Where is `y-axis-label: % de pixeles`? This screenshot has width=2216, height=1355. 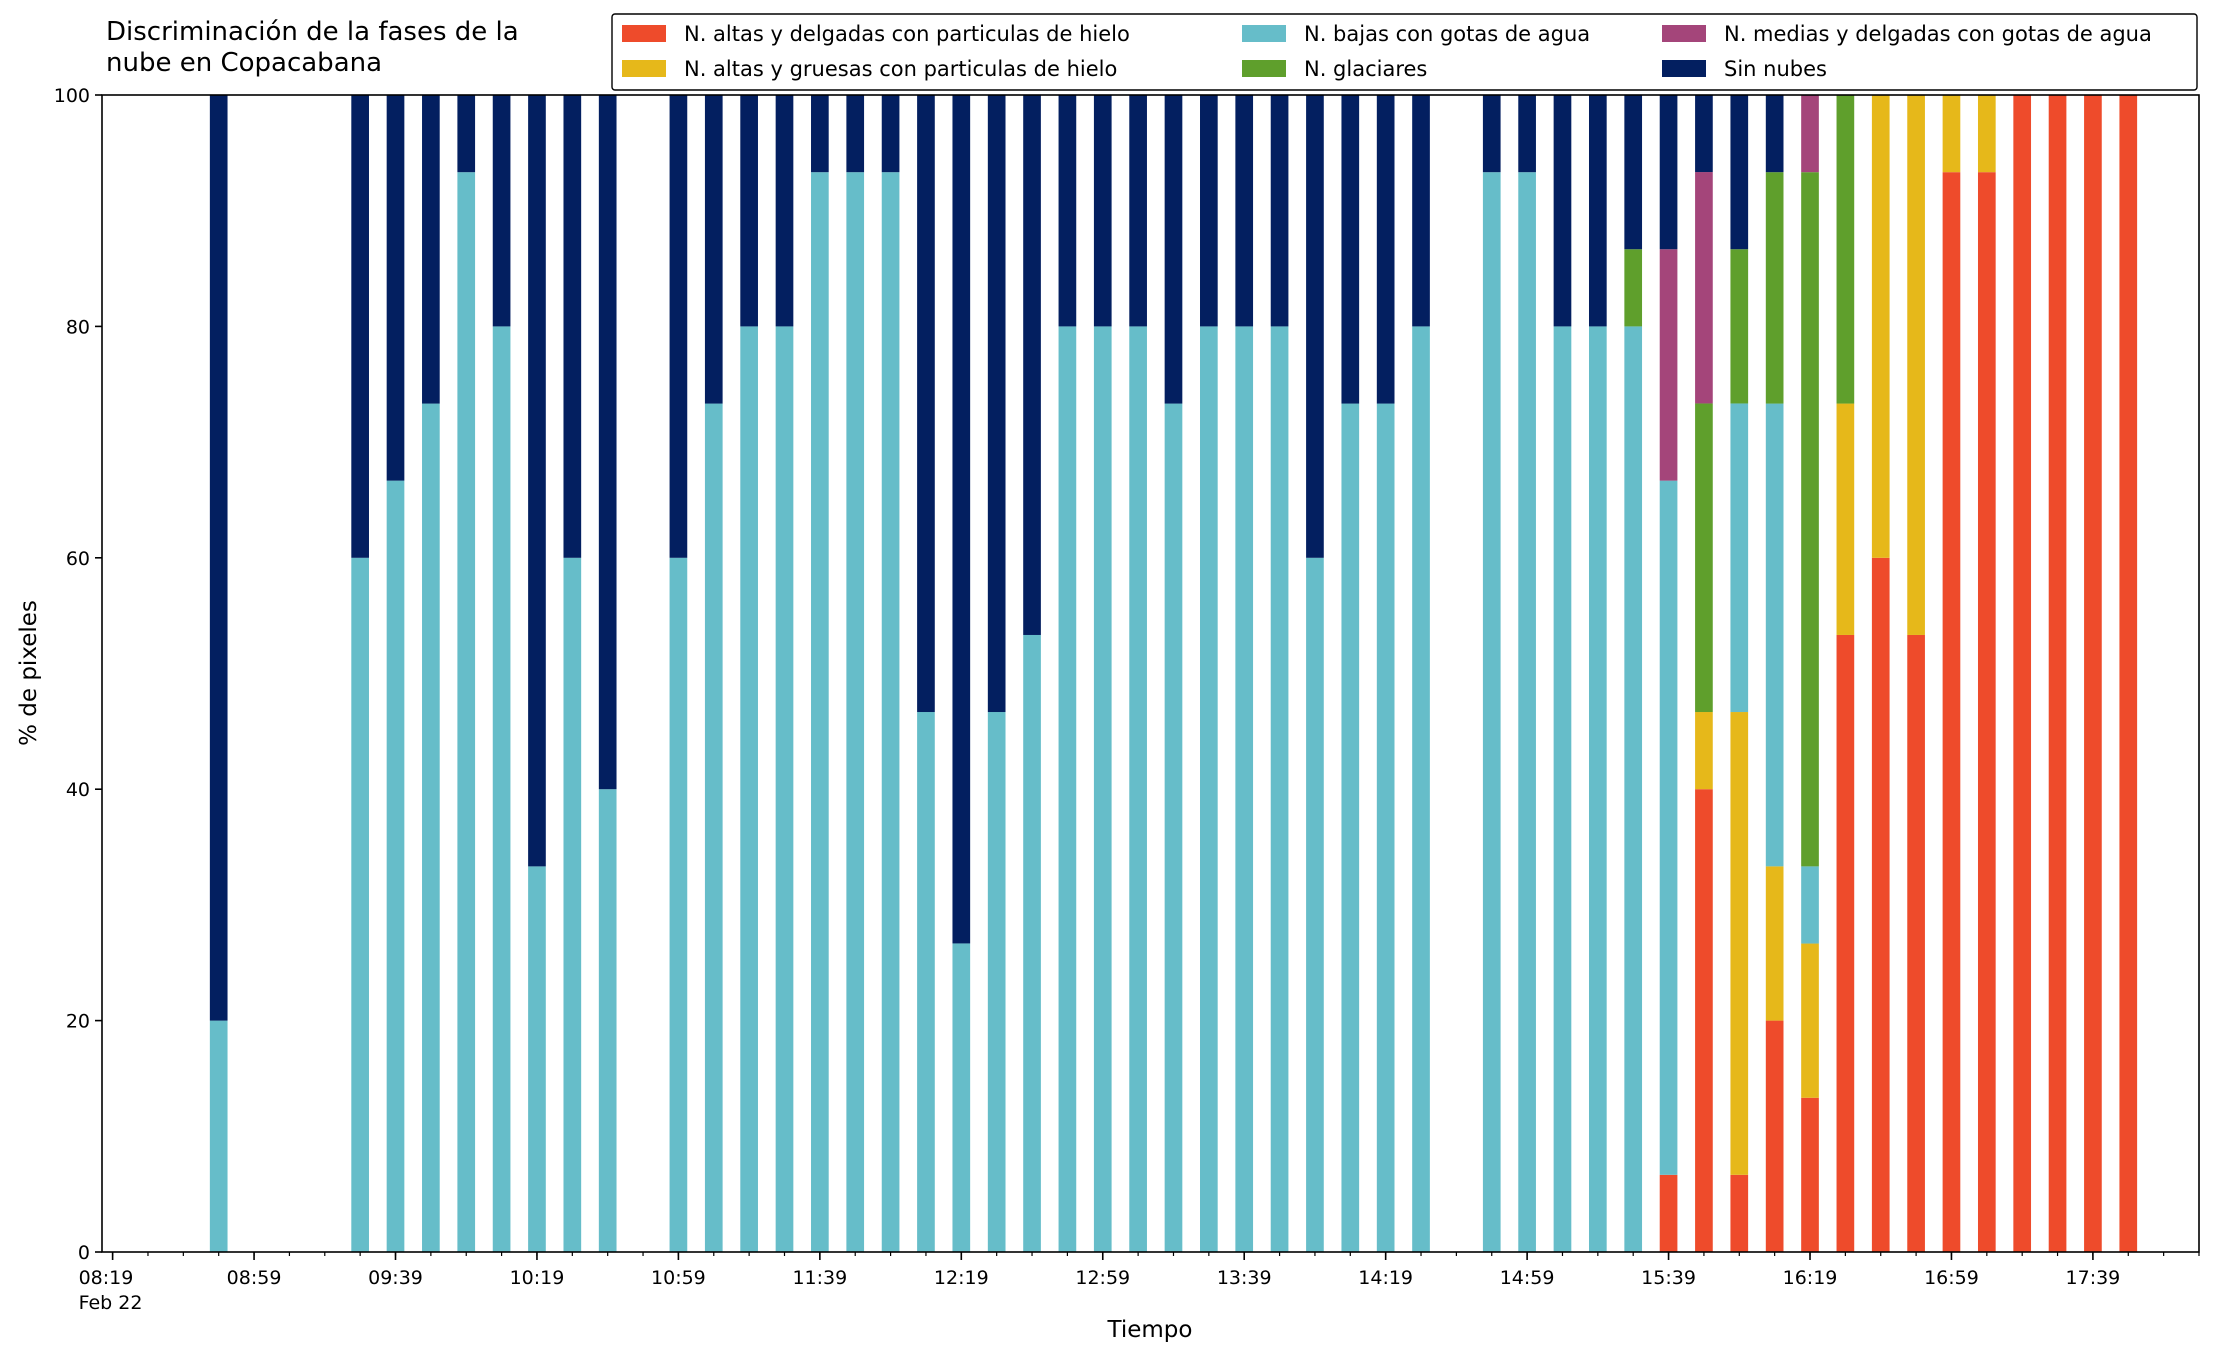
y-axis-label: % de pixeles is located at coordinates (29, 673).